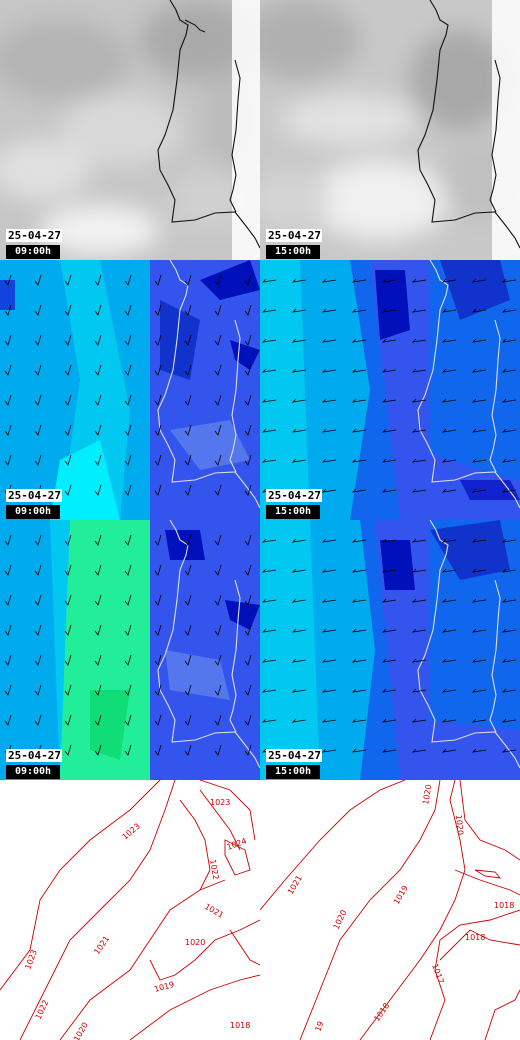 This screenshot has width=520, height=1040. I want to click on wind-map-high-0900: 25-04-27 09:00h, so click(130, 650).